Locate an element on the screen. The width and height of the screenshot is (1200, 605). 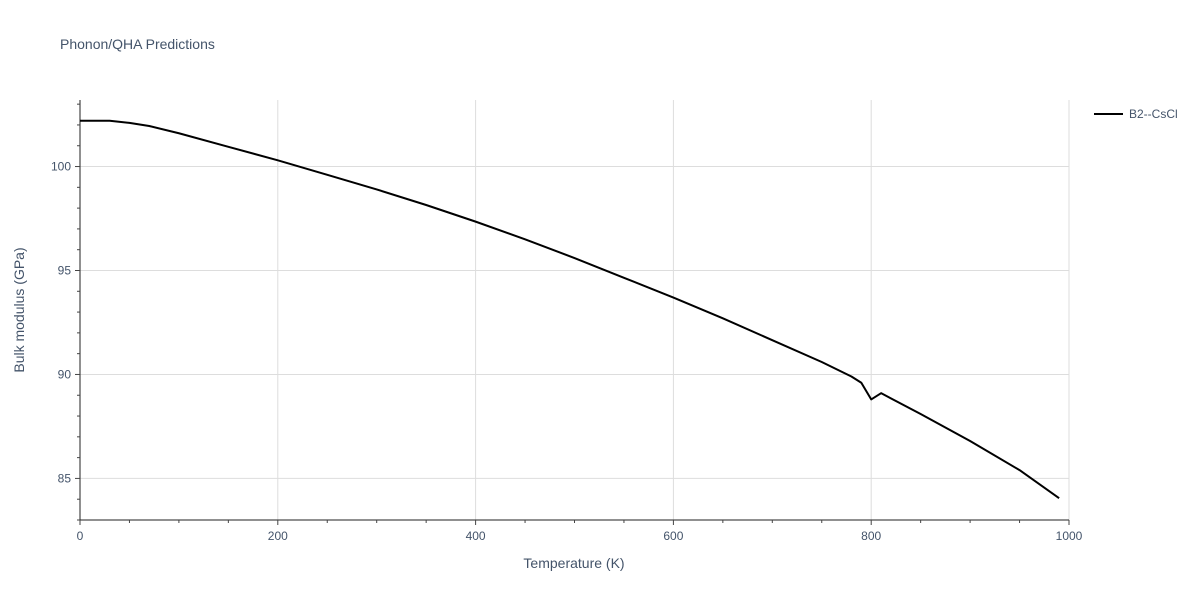
x-axis-title: Temperature (K) is located at coordinates (573, 563).